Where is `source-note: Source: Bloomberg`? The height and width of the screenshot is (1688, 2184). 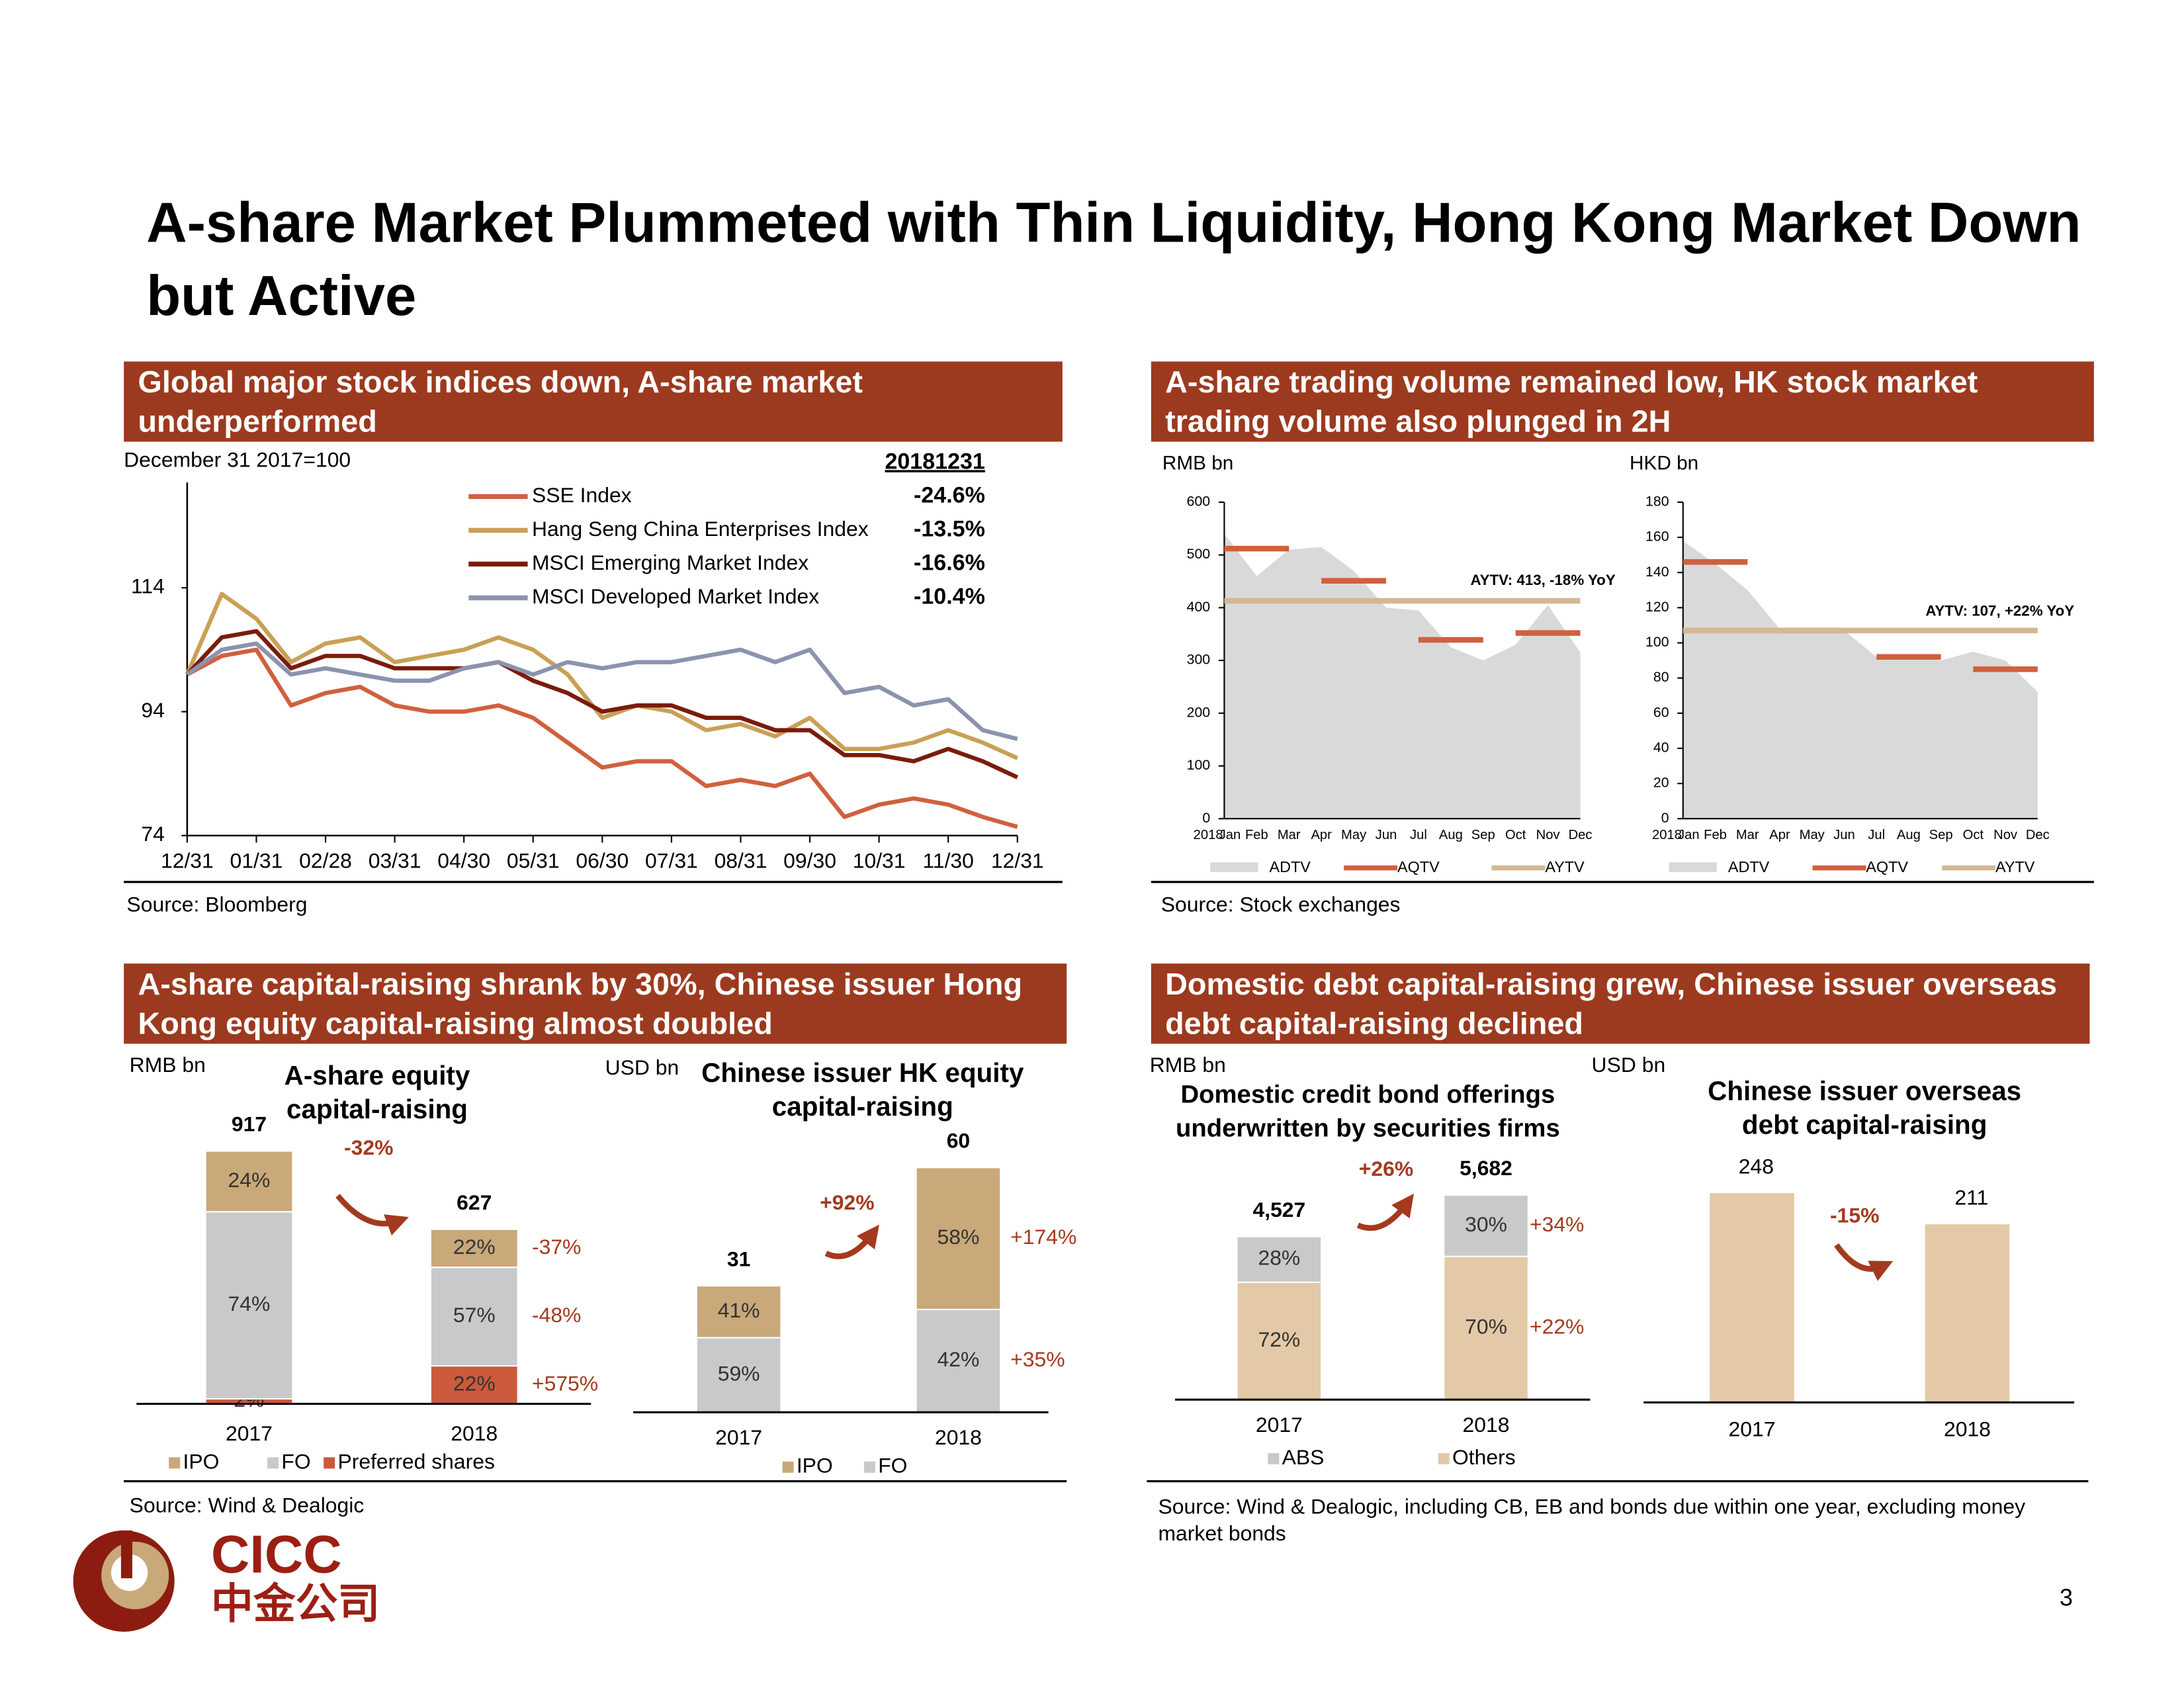
source-note: Source: Bloomberg is located at coordinates (217, 905).